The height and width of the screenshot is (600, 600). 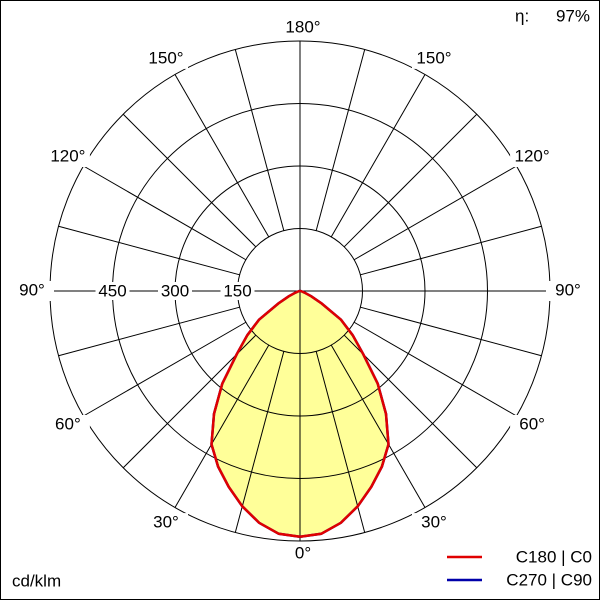 What do you see at coordinates (554, 556) in the screenshot?
I see `legend-label: C180 | C0` at bounding box center [554, 556].